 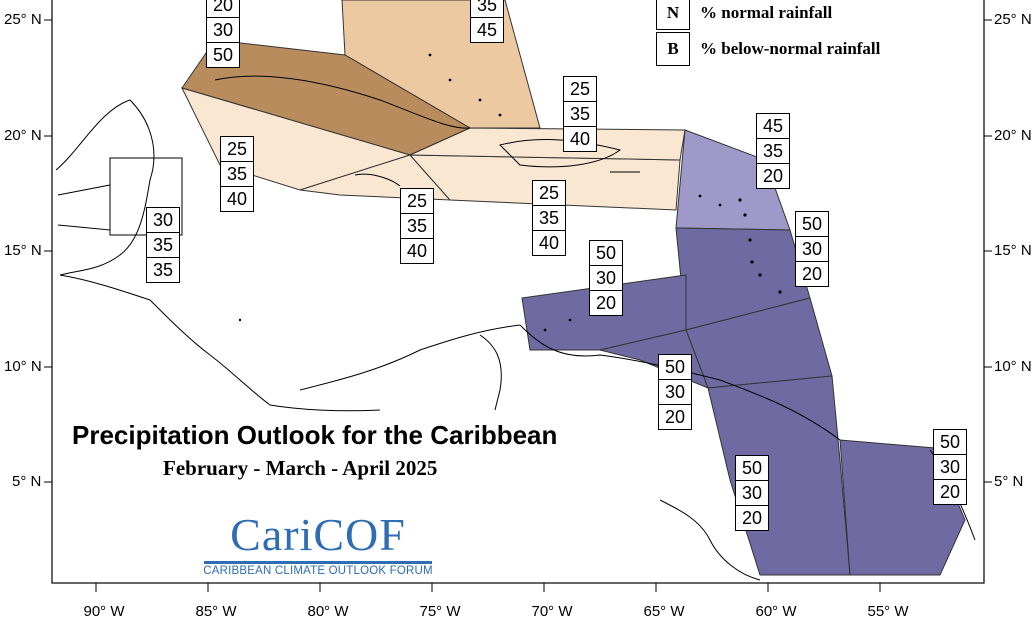 I want to click on prob-box-abc: 50 30 20, so click(x=606, y=278).